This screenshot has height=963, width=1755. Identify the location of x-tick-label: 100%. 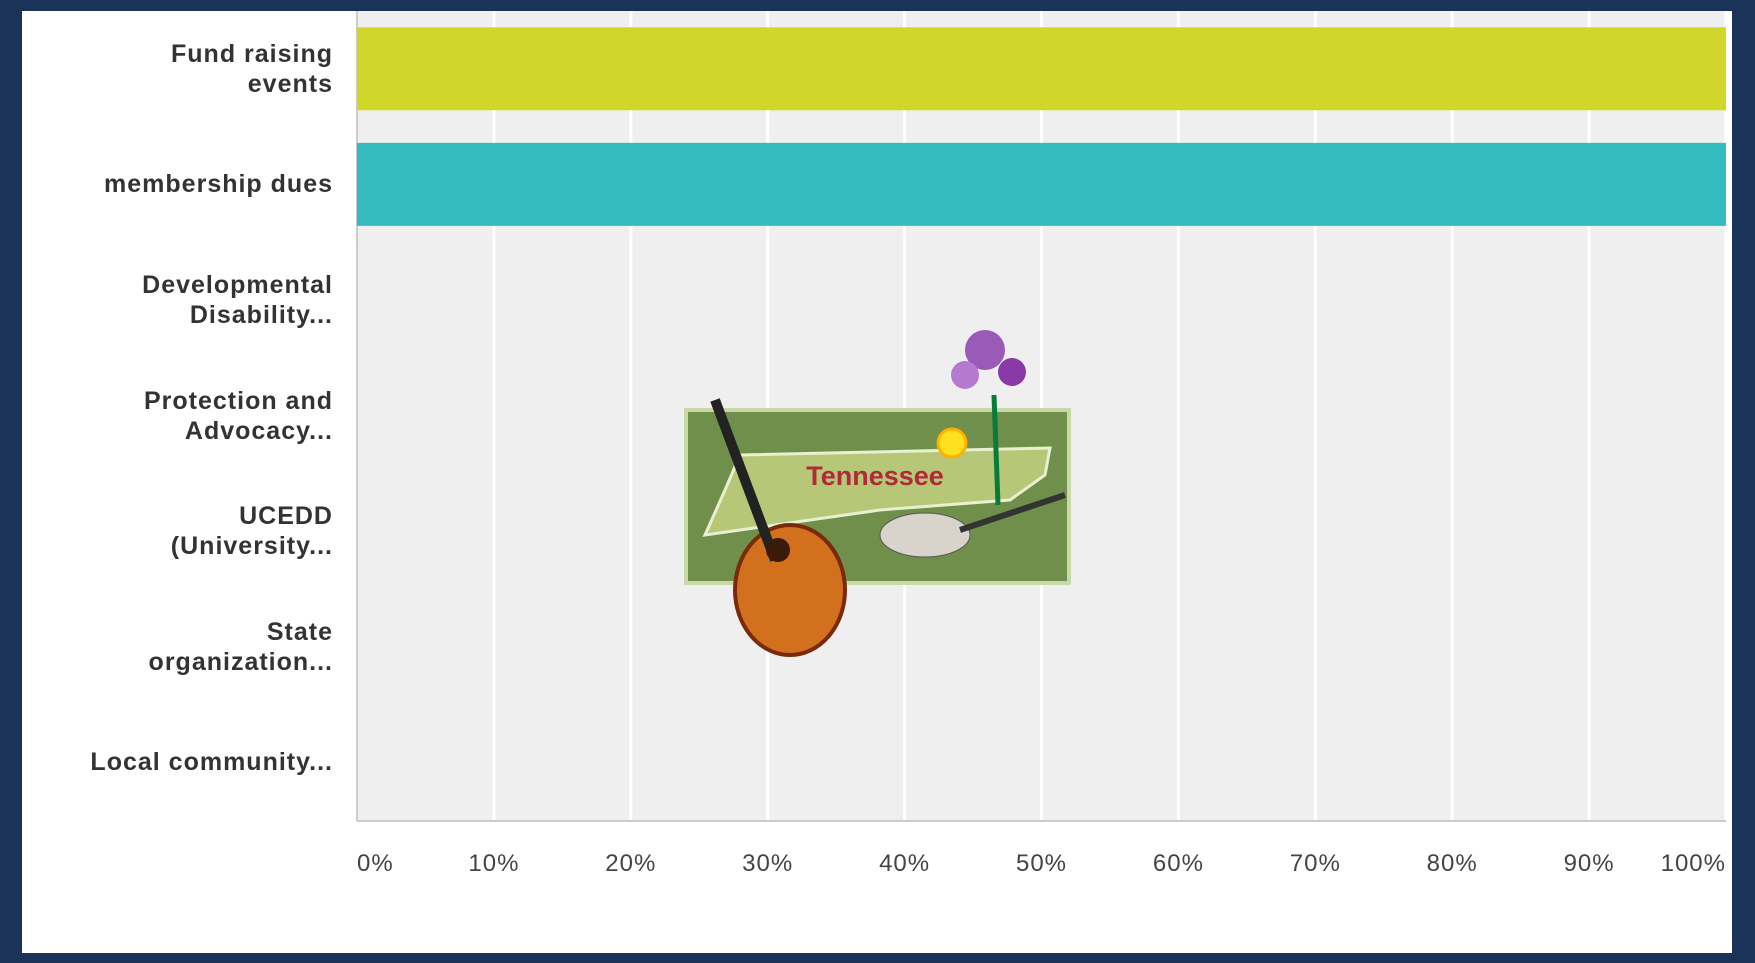
(1693, 863).